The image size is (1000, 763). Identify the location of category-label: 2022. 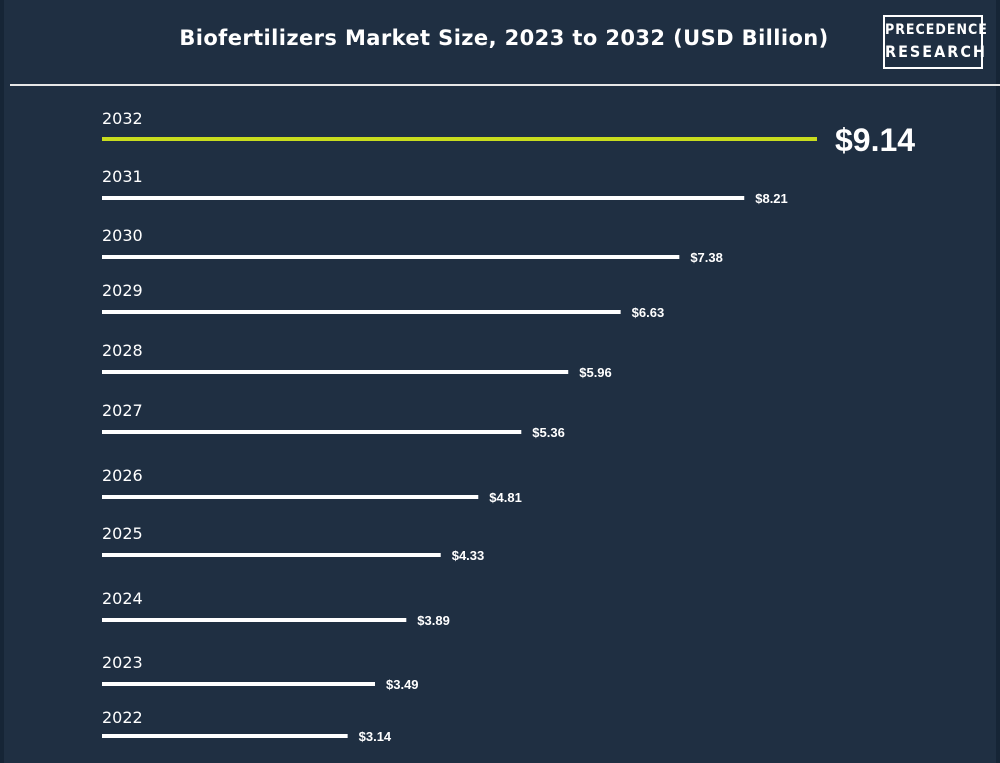
(122, 717).